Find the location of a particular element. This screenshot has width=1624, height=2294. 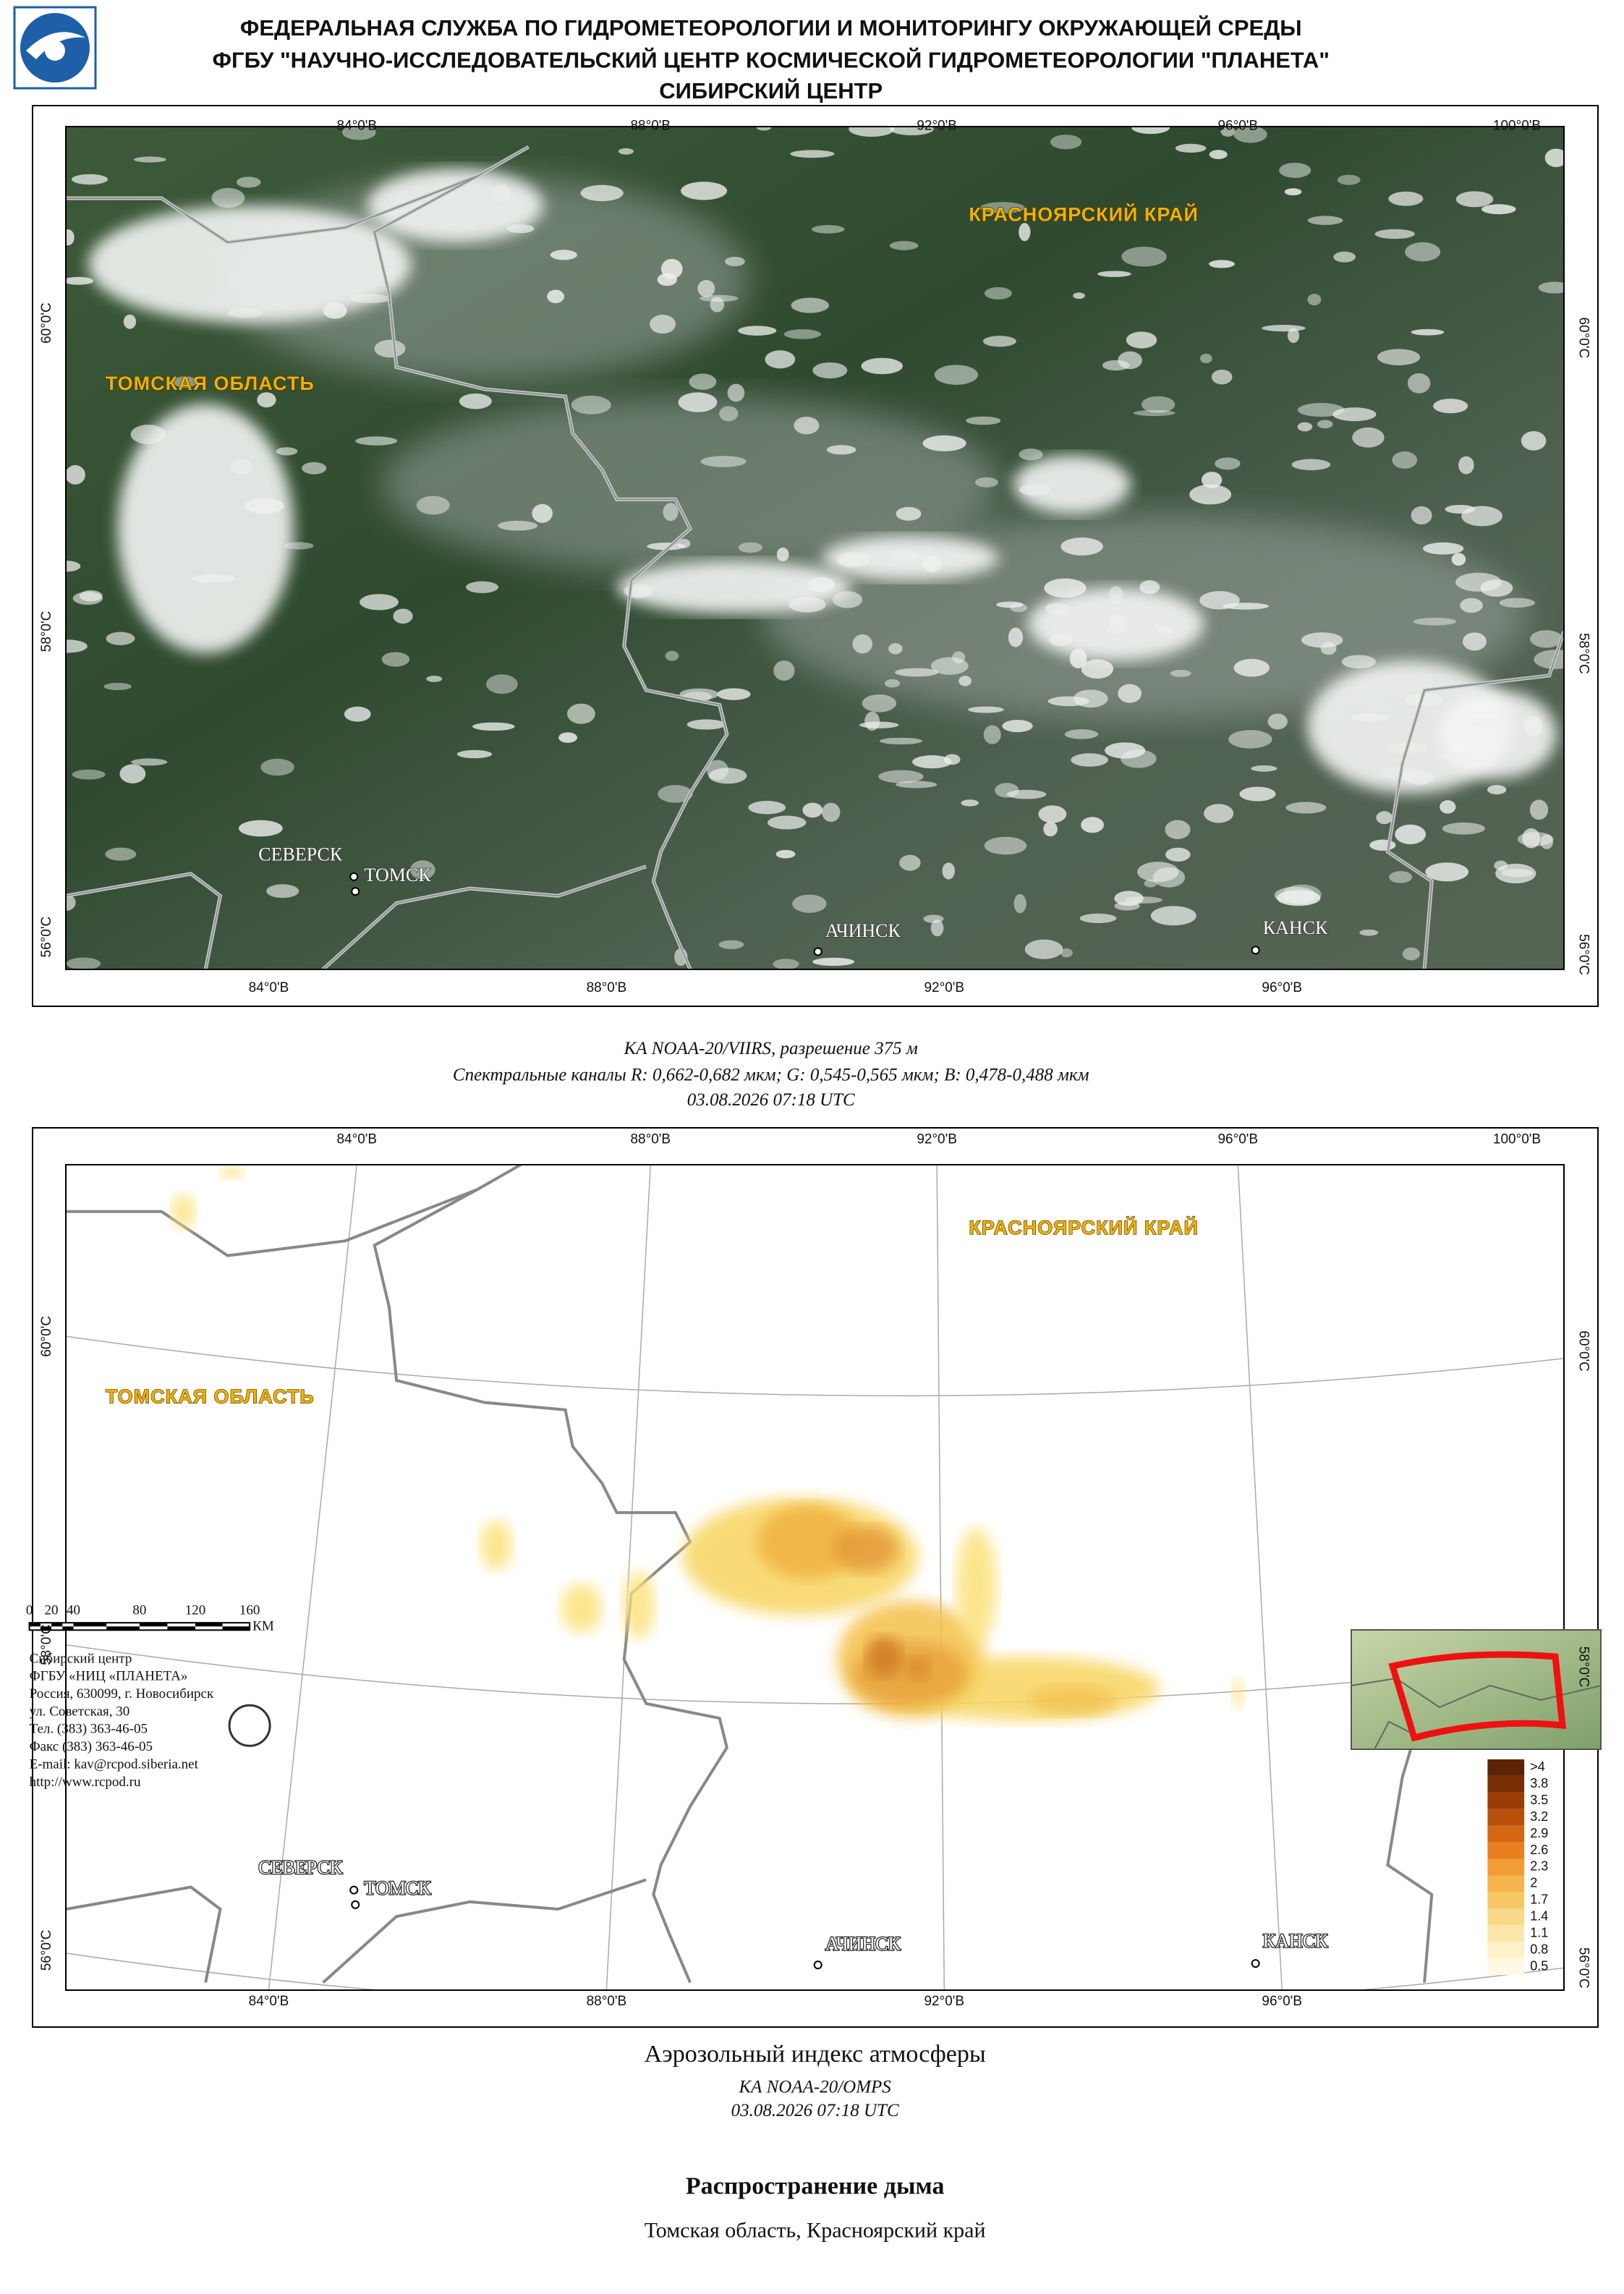

contact-line: Факс (383) 363-46-05 is located at coordinates (91, 1746).